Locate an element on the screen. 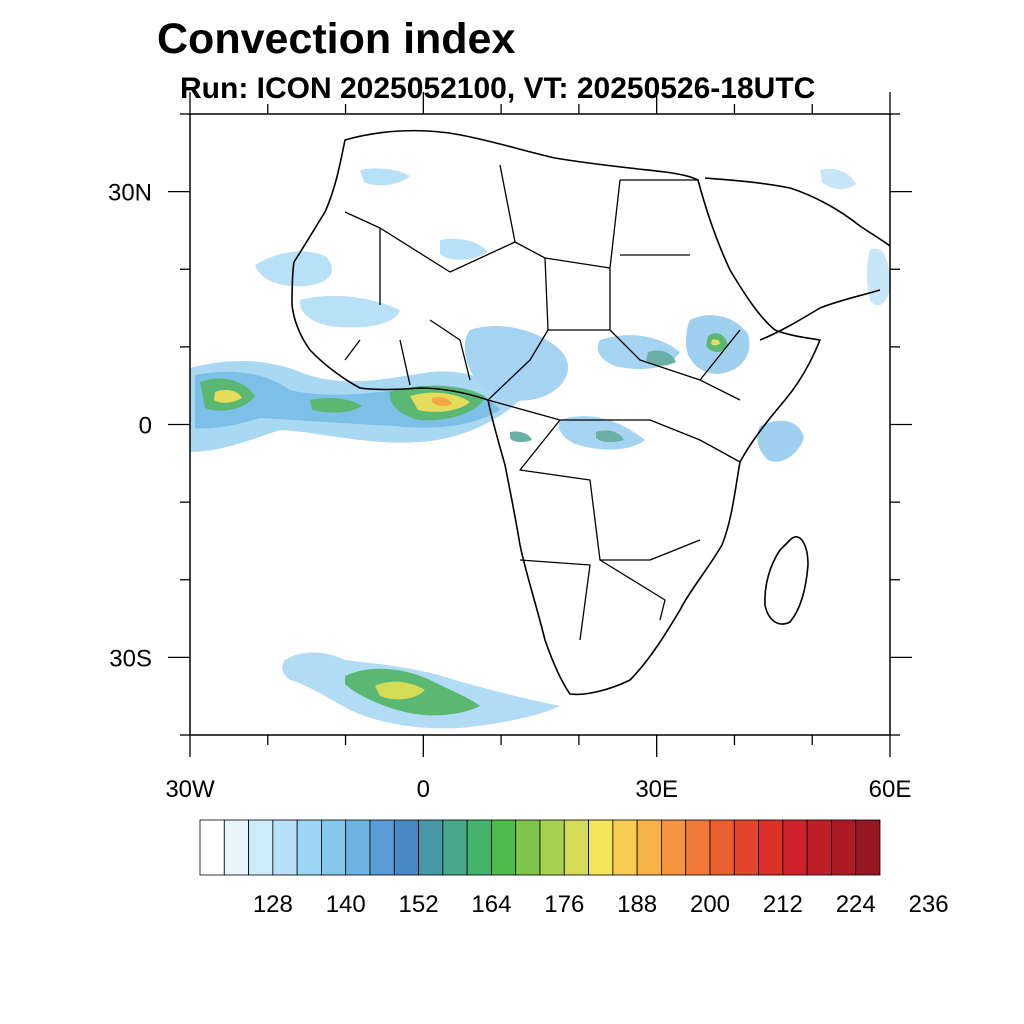  convection-ethiopia-yellow is located at coordinates (715, 342).